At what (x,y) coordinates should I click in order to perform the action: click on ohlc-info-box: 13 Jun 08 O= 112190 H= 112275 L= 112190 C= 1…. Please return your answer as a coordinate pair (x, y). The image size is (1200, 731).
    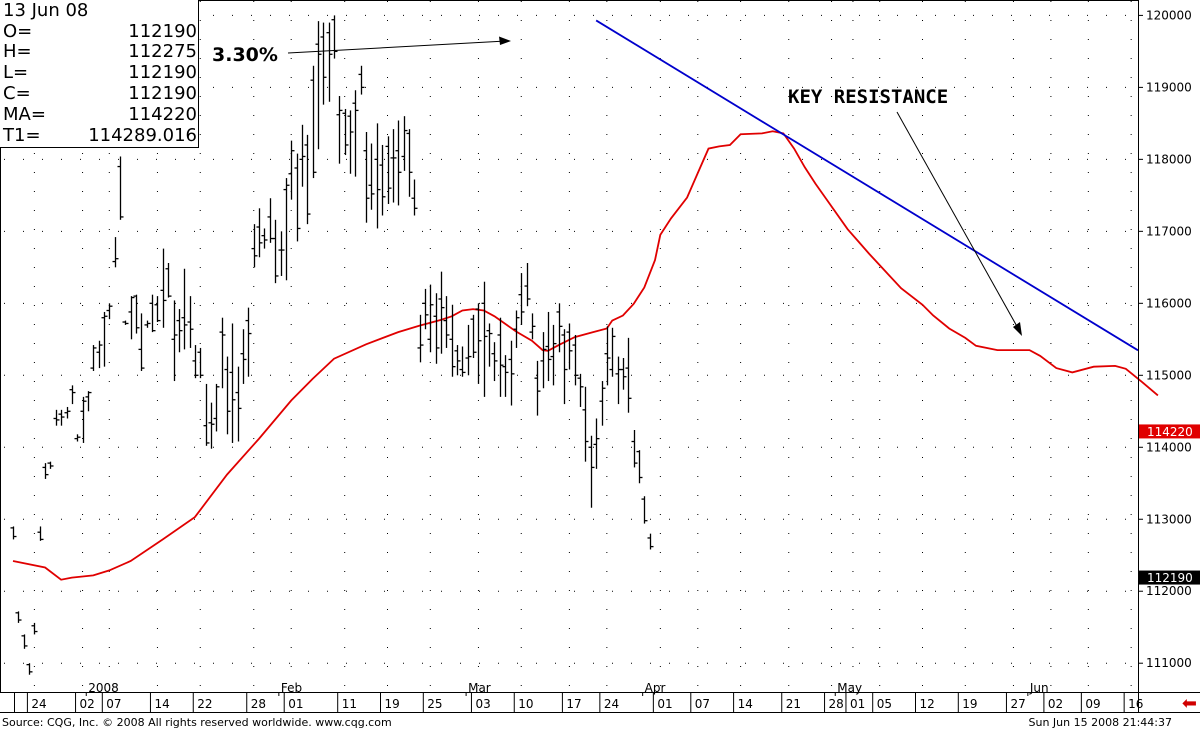
    Looking at the image, I should click on (99, 74).